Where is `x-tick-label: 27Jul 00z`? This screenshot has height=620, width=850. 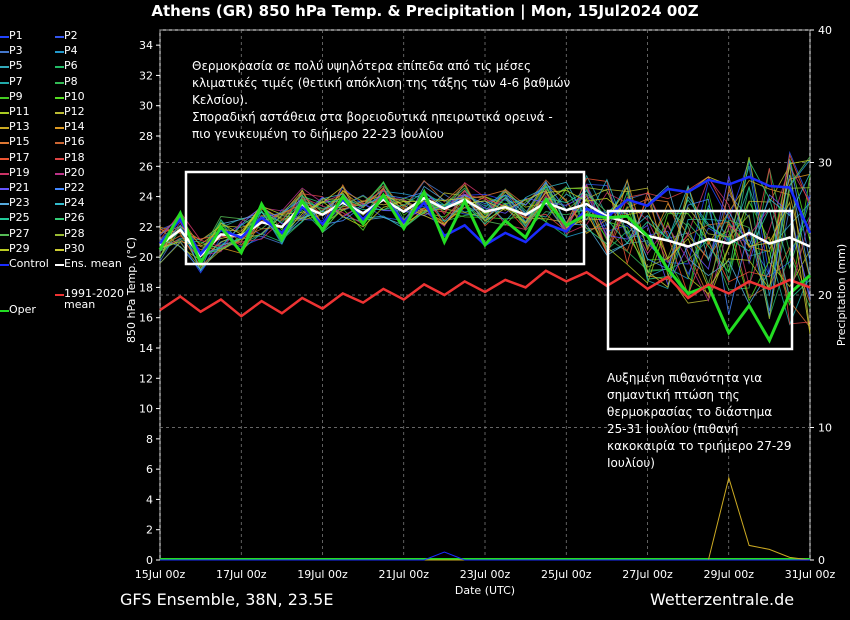 x-tick-label: 27Jul 00z is located at coordinates (647, 574).